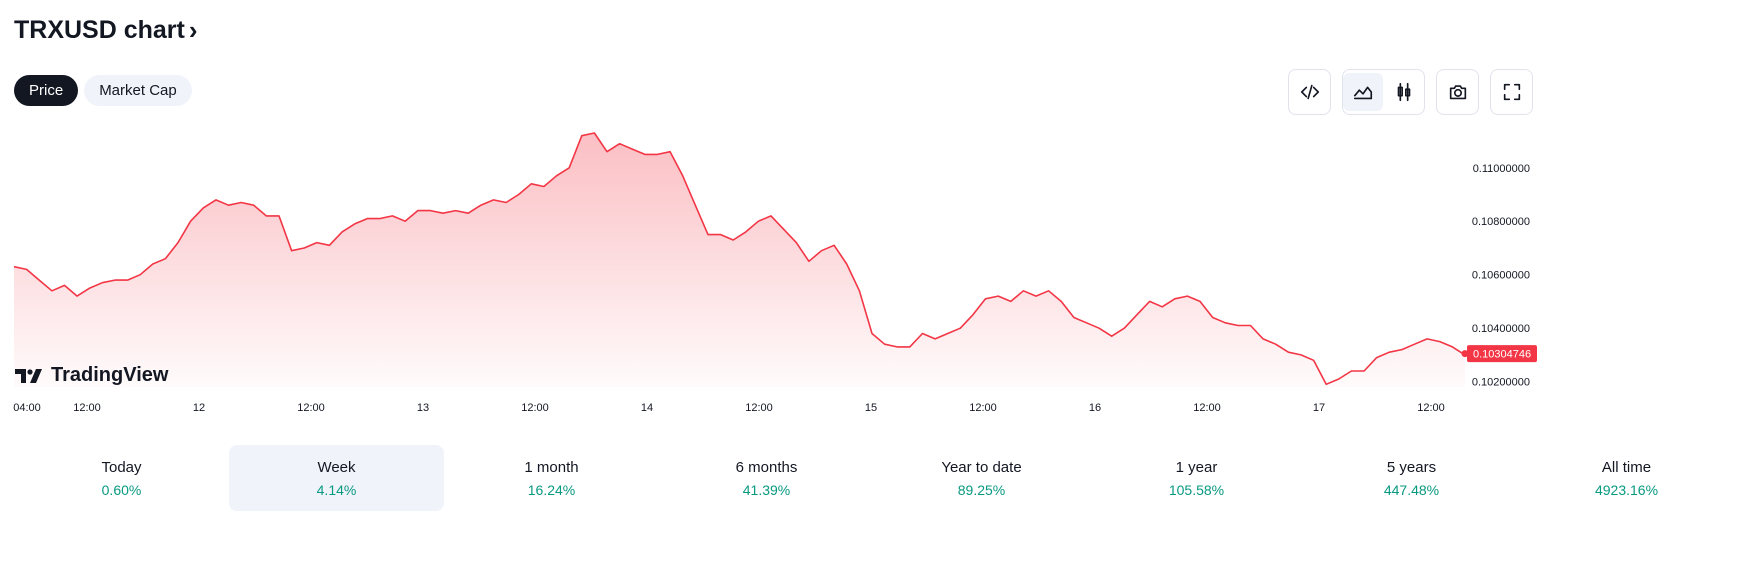 This screenshot has height=582, width=1748. What do you see at coordinates (1501, 329) in the screenshot?
I see `y-tick-label: 0.10400000` at bounding box center [1501, 329].